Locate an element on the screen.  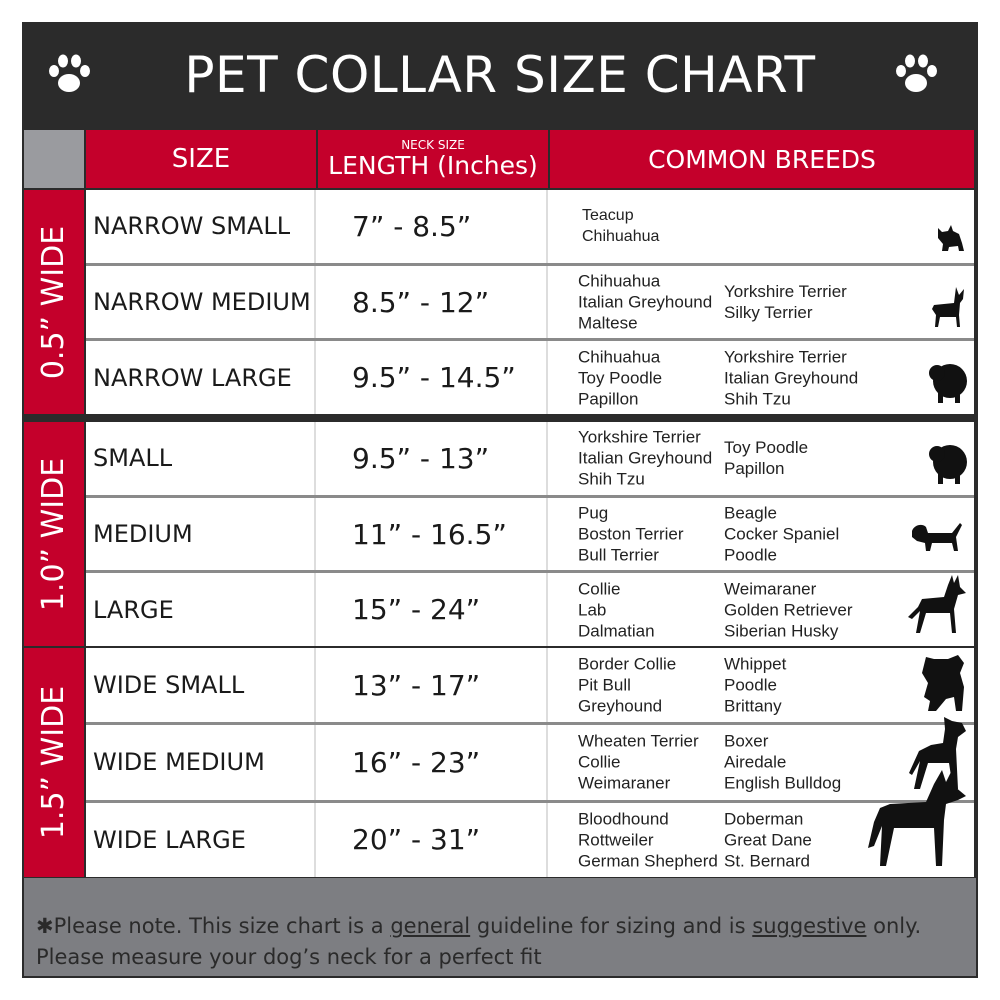
shepherd-icon is located at coordinates (936, 607).